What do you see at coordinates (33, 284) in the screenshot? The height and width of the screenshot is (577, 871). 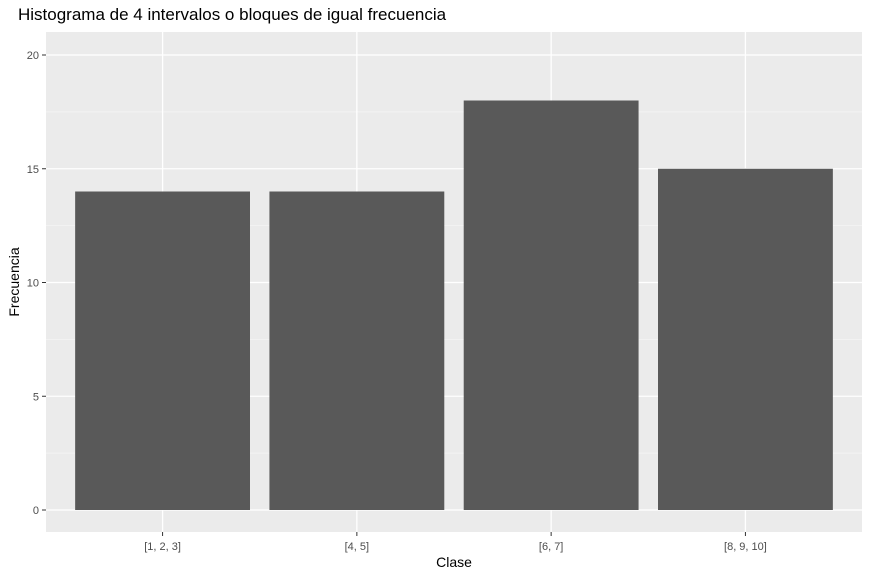 I see `y-tick-label: 10` at bounding box center [33, 284].